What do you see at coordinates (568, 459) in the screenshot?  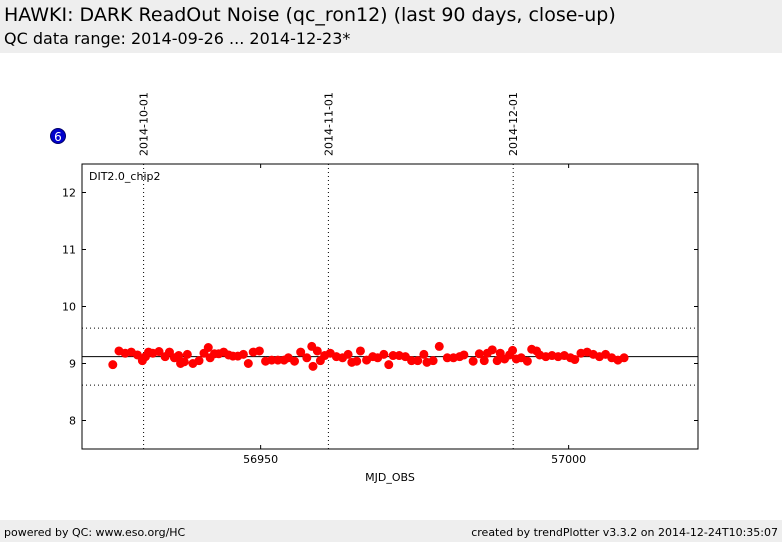 I see `x-tick-label: 57000` at bounding box center [568, 459].